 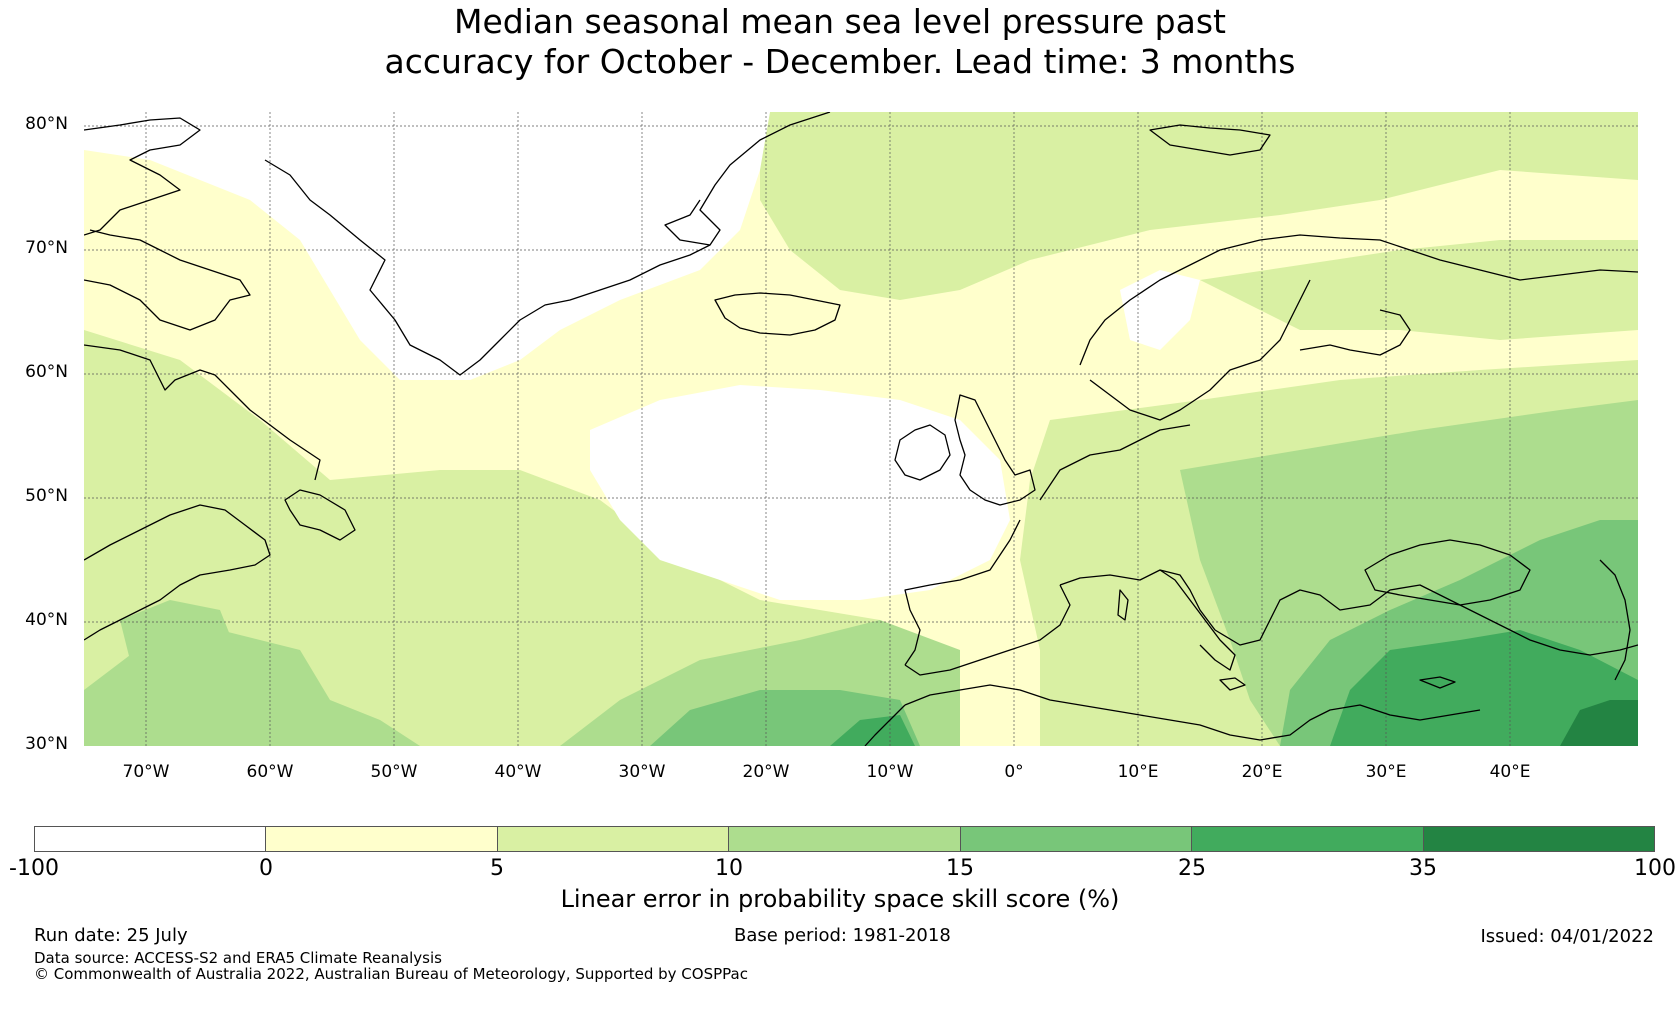 What do you see at coordinates (1199, 206) in the screenshot?
I see `region-light-green-north` at bounding box center [1199, 206].